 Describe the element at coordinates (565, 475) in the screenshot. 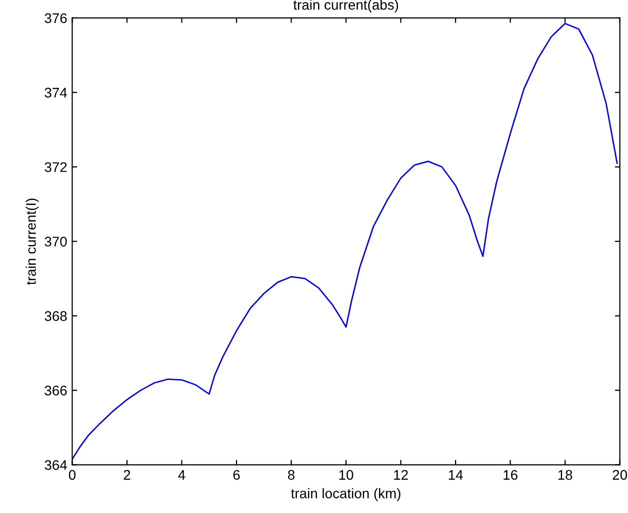

I see `x-tick-label: 18` at that location.